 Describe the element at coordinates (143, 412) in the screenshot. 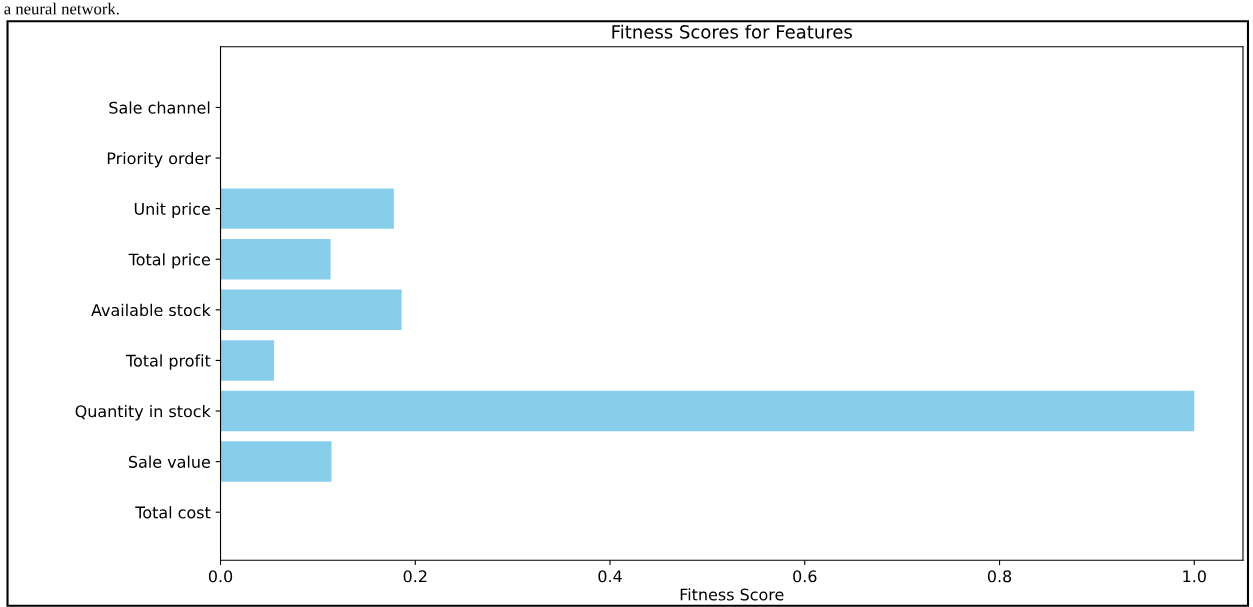

I see `y-tick-label: Quantity in stock` at that location.